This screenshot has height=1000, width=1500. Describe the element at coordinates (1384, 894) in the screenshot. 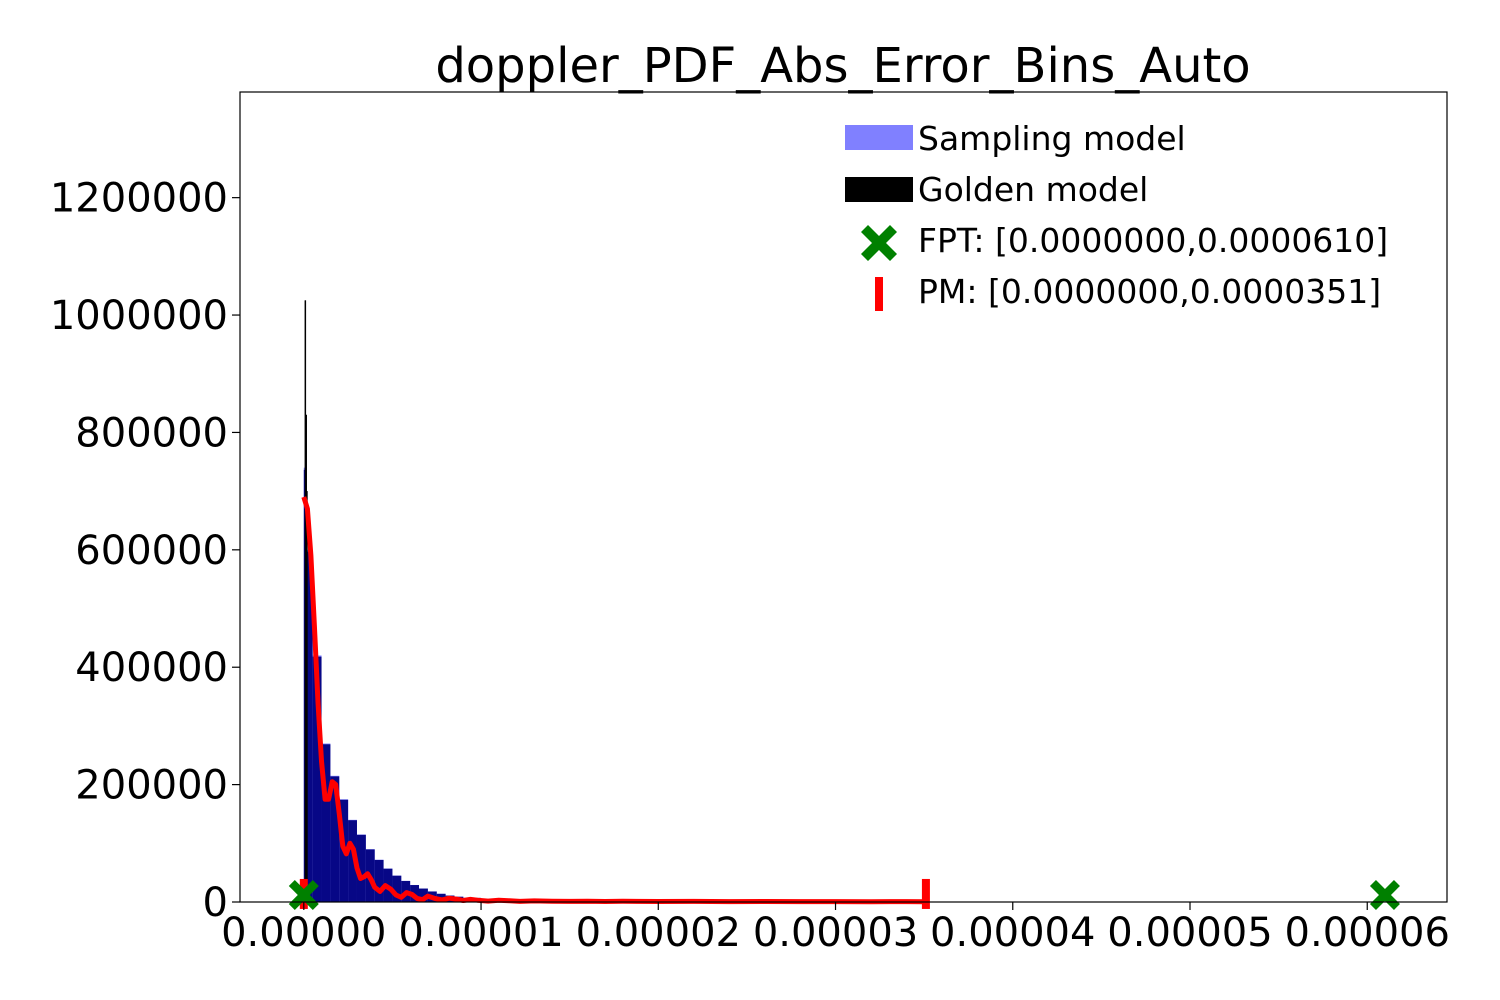

I see `fpt-marker` at that location.